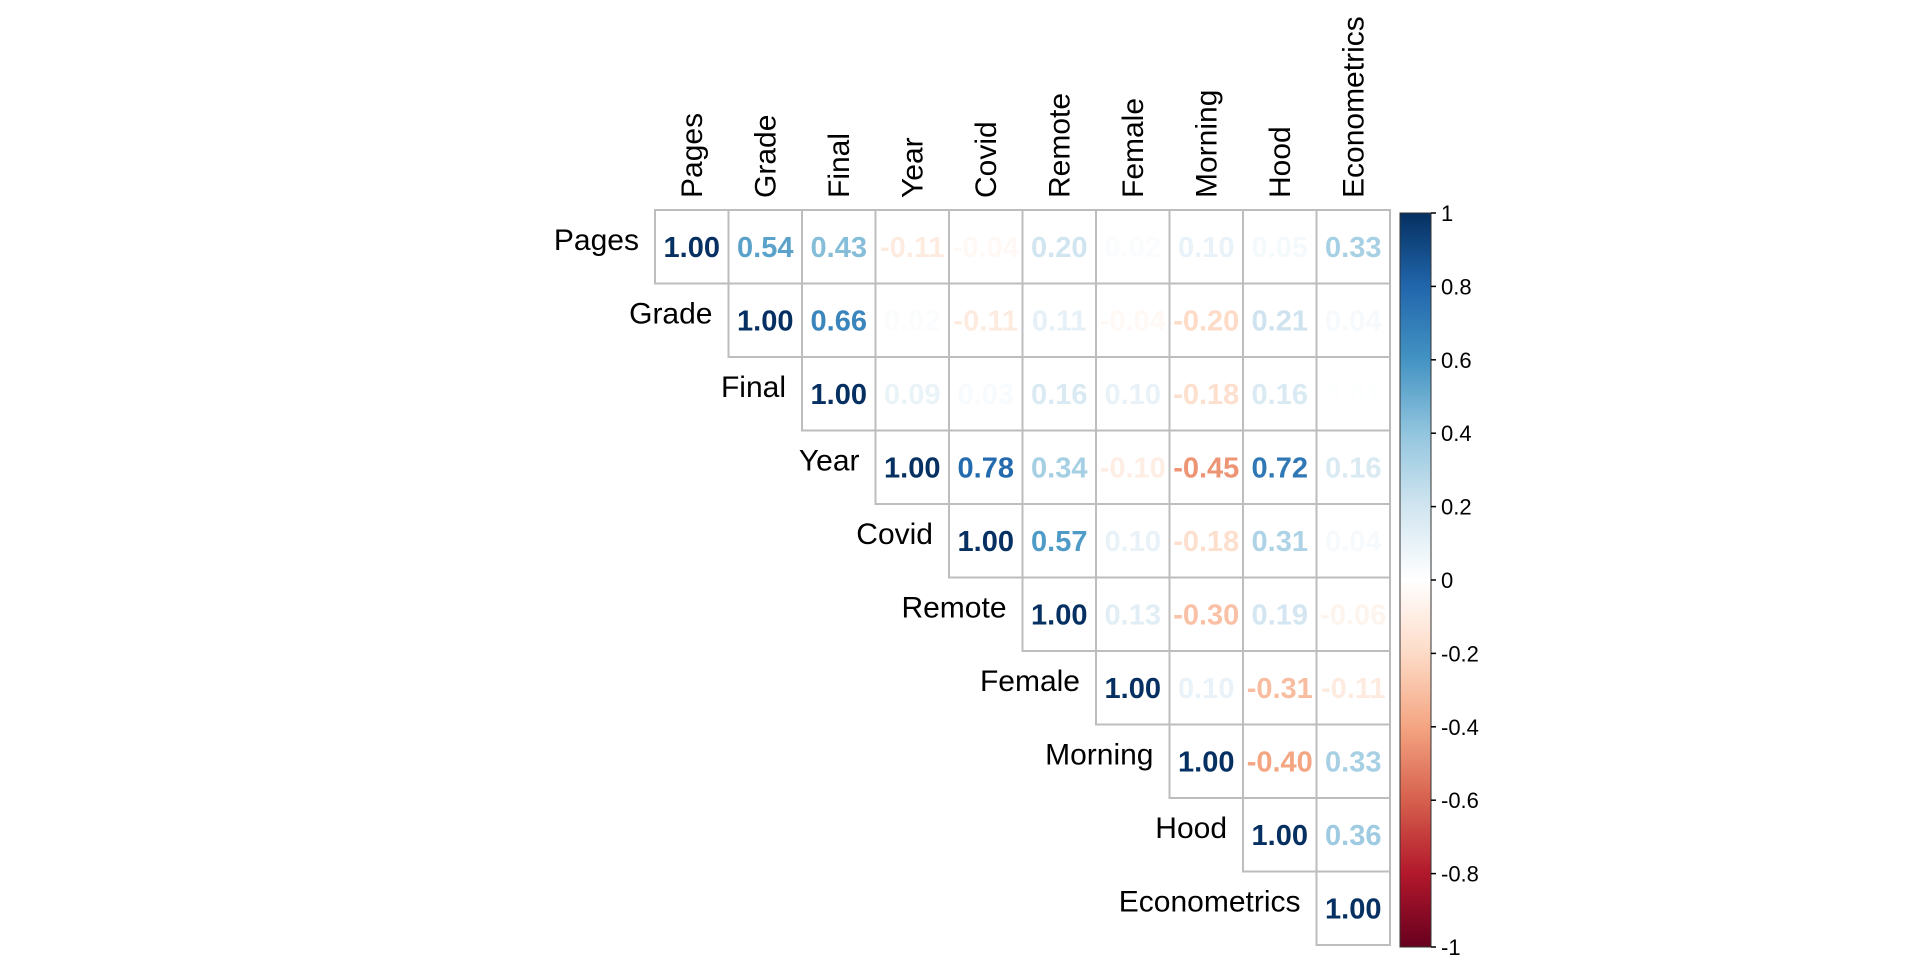 The width and height of the screenshot is (1920, 960). Describe the element at coordinates (1133, 615) in the screenshot. I see `cell-value-remote-female: 0.13` at that location.